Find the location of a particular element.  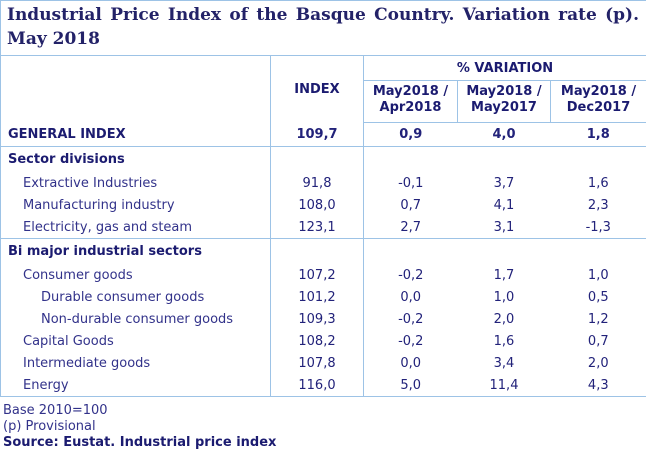

table-row: Sector divisions is located at coordinates (323, 160).